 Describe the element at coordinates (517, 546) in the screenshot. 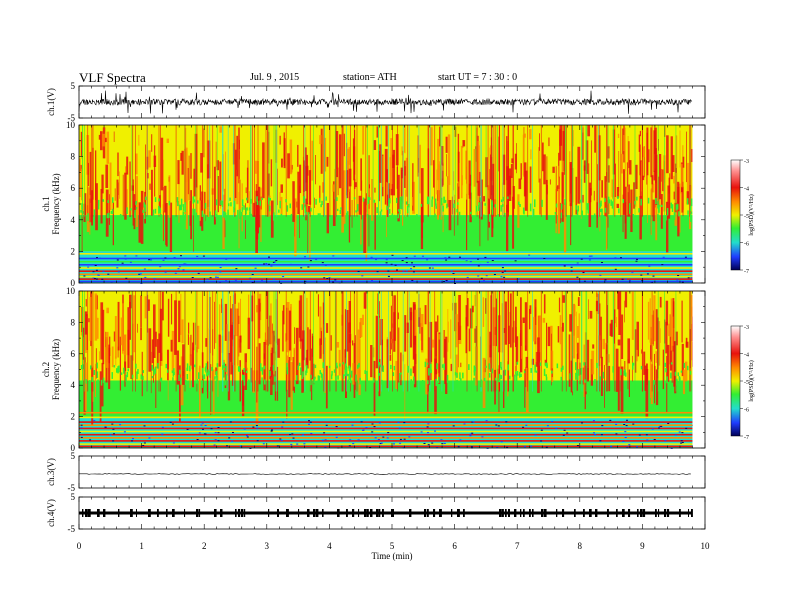

I see `x-tick-label: 7` at that location.